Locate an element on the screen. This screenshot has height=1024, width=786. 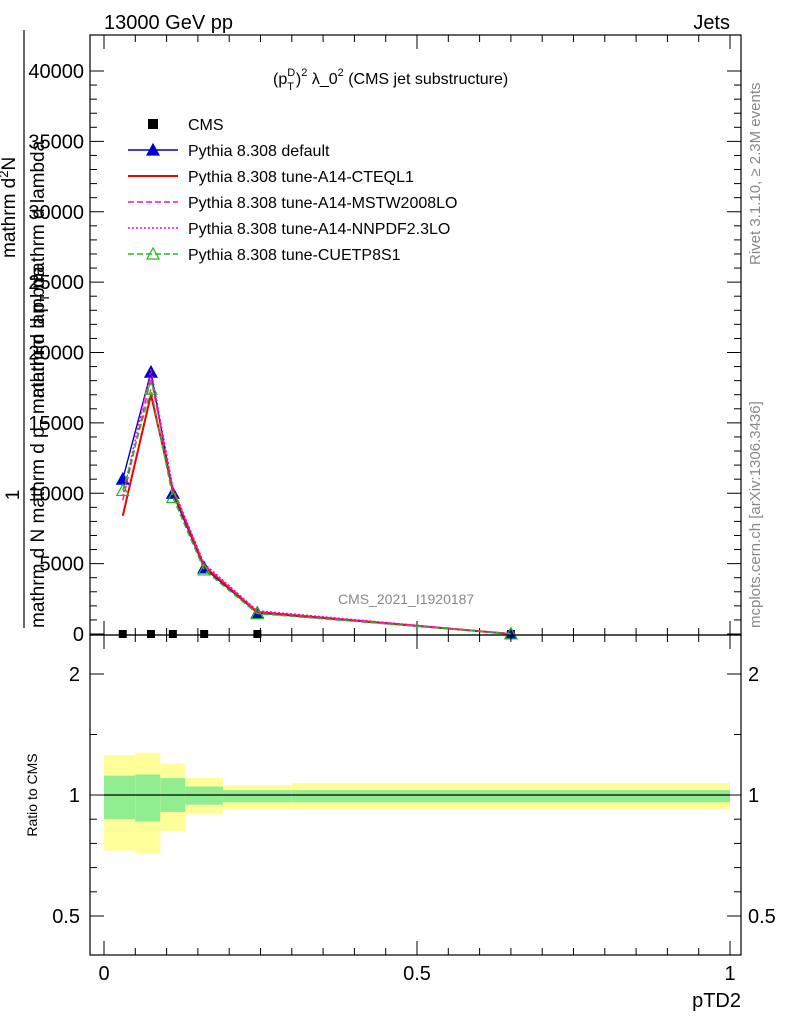
series-line is located at coordinates (316, 511).